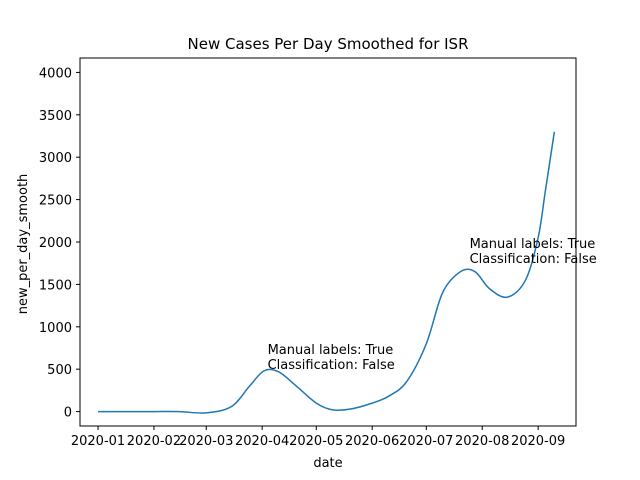  Describe the element at coordinates (55, 158) in the screenshot. I see `y-tick-label-6: 3000` at that location.